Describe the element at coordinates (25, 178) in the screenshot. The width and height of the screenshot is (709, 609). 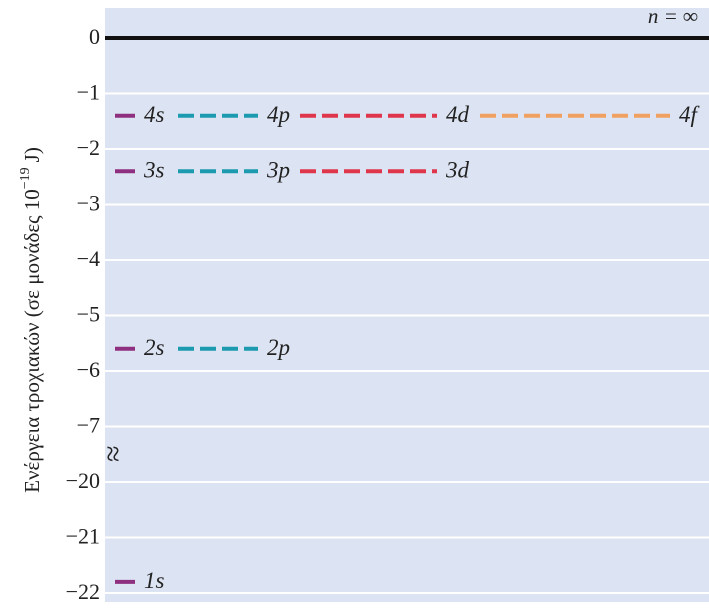
I see `y-label-exponent: −19` at that location.